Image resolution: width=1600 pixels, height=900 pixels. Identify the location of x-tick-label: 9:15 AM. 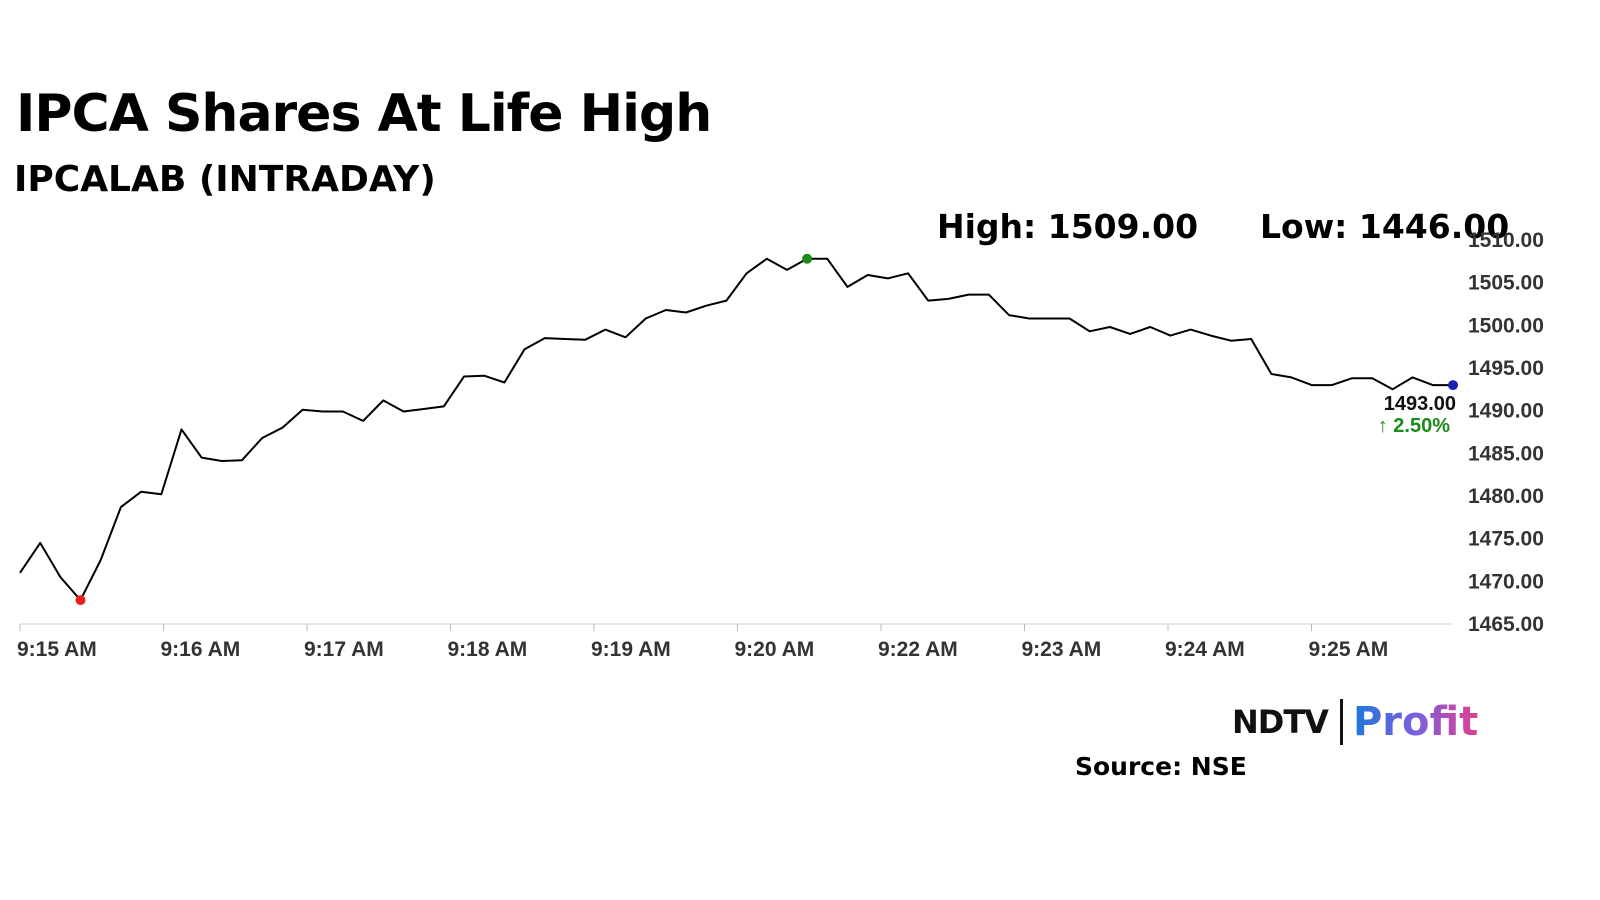
(57, 649).